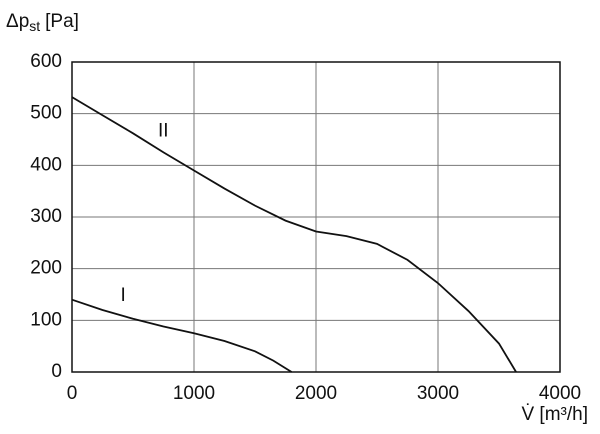 The image size is (600, 434). What do you see at coordinates (46, 164) in the screenshot?
I see `y-tick-label: 400` at bounding box center [46, 164].